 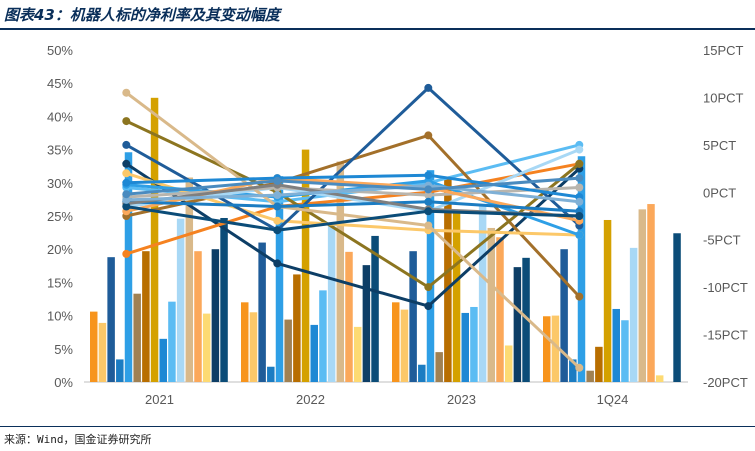 What do you see at coordinates (78, 439) in the screenshot?
I see `source-note: 来源：Wind，国金证券研究所` at bounding box center [78, 439].